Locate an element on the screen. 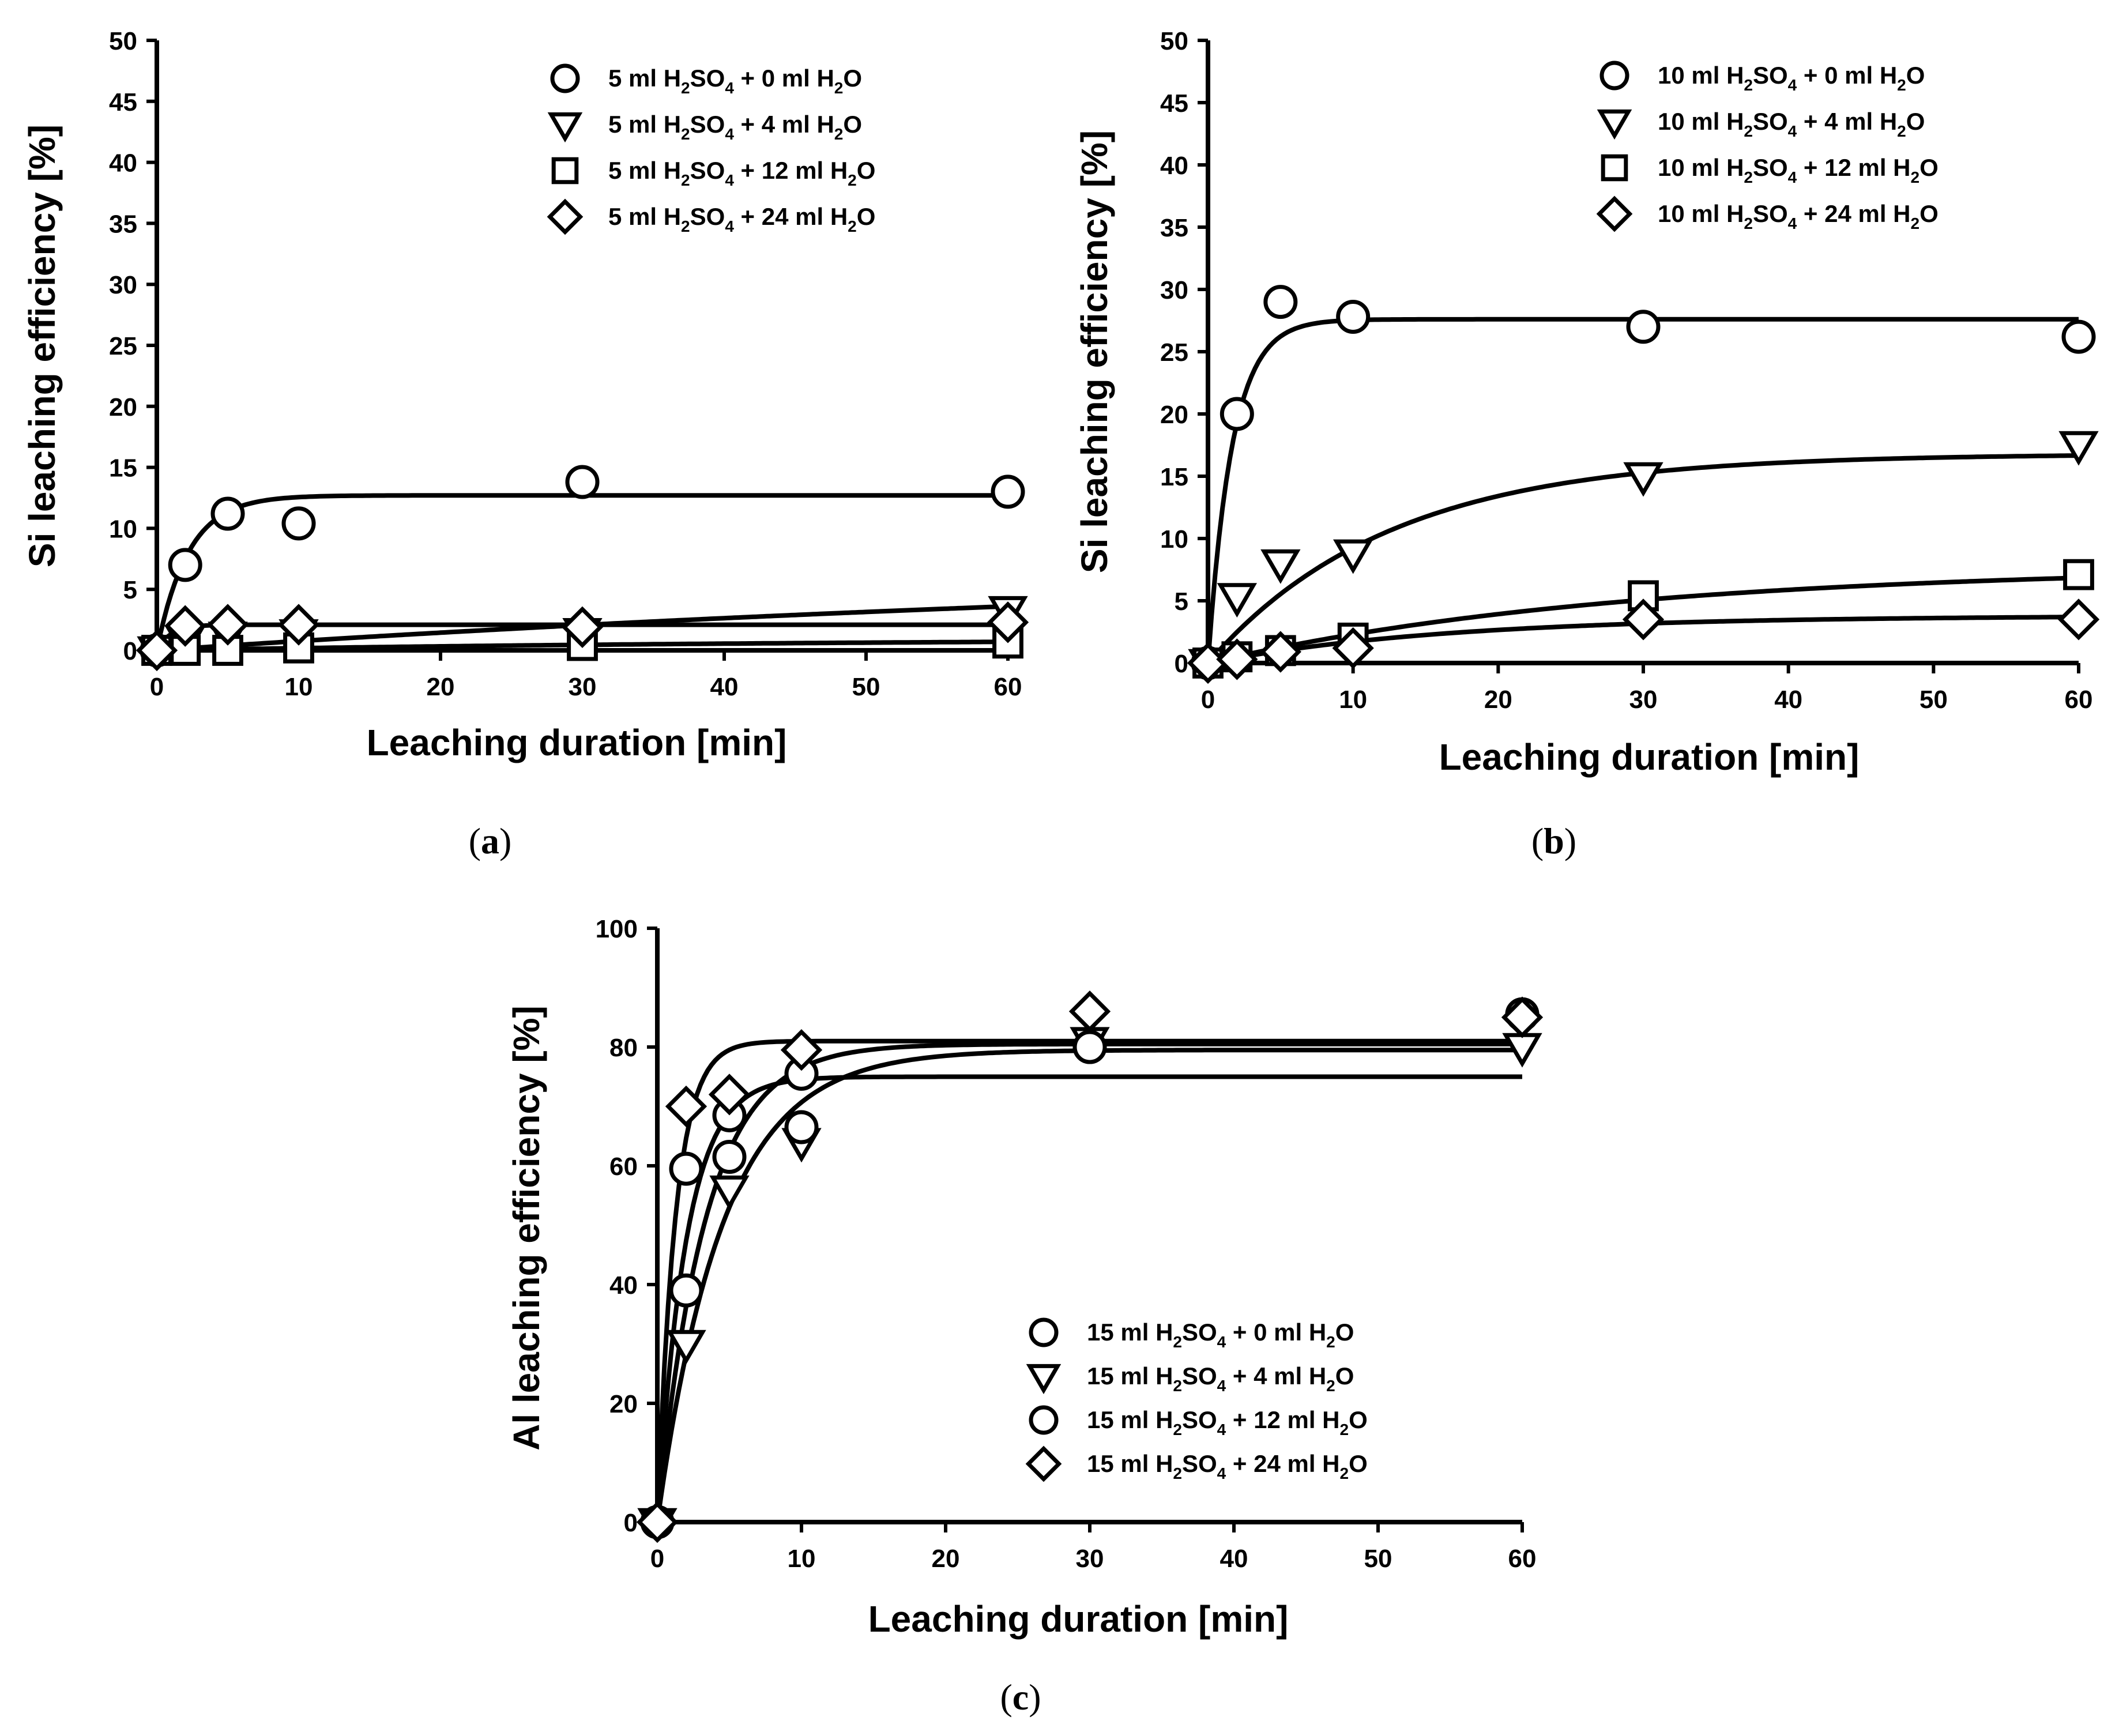 The width and height of the screenshot is (2119, 1736). y-tick-label: 15 is located at coordinates (123, 468).